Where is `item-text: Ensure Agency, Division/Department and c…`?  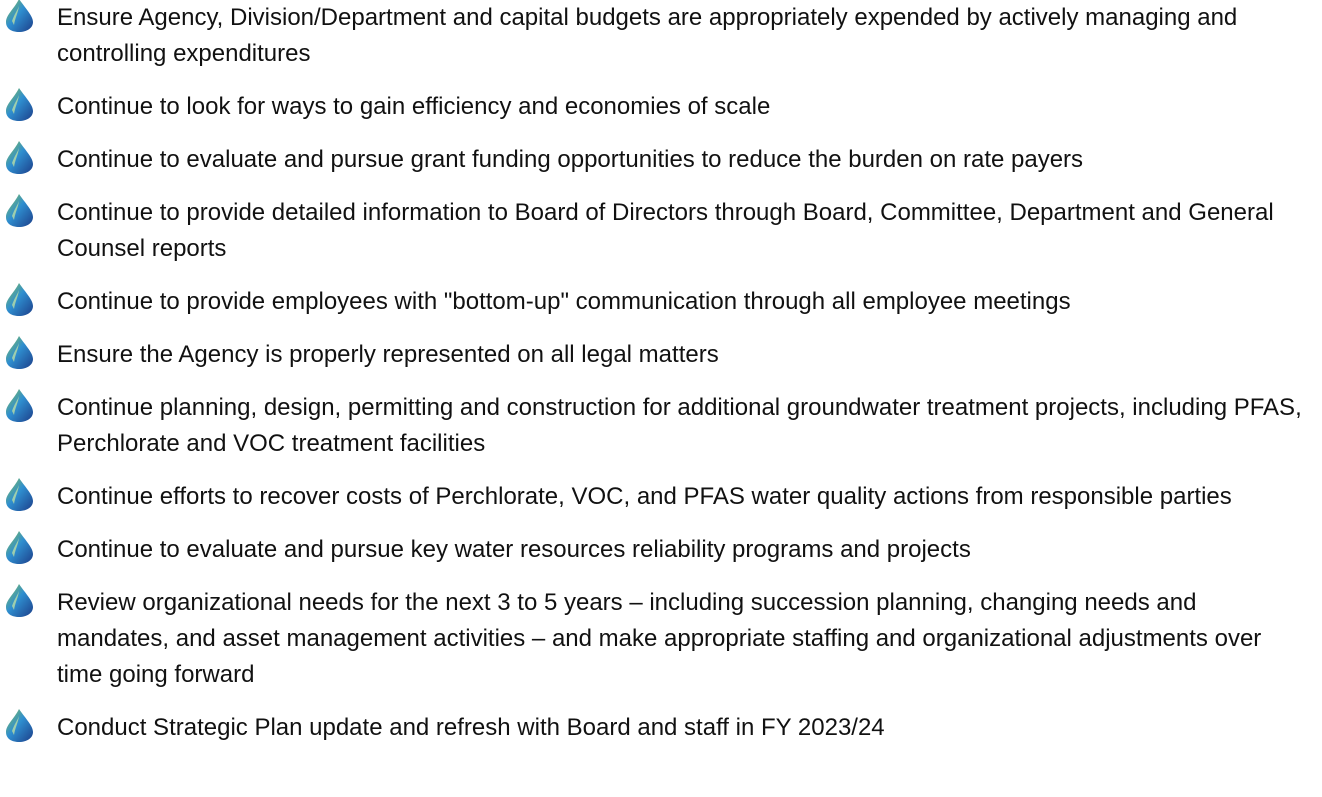 item-text: Ensure Agency, Division/Department and c… is located at coordinates (647, 35).